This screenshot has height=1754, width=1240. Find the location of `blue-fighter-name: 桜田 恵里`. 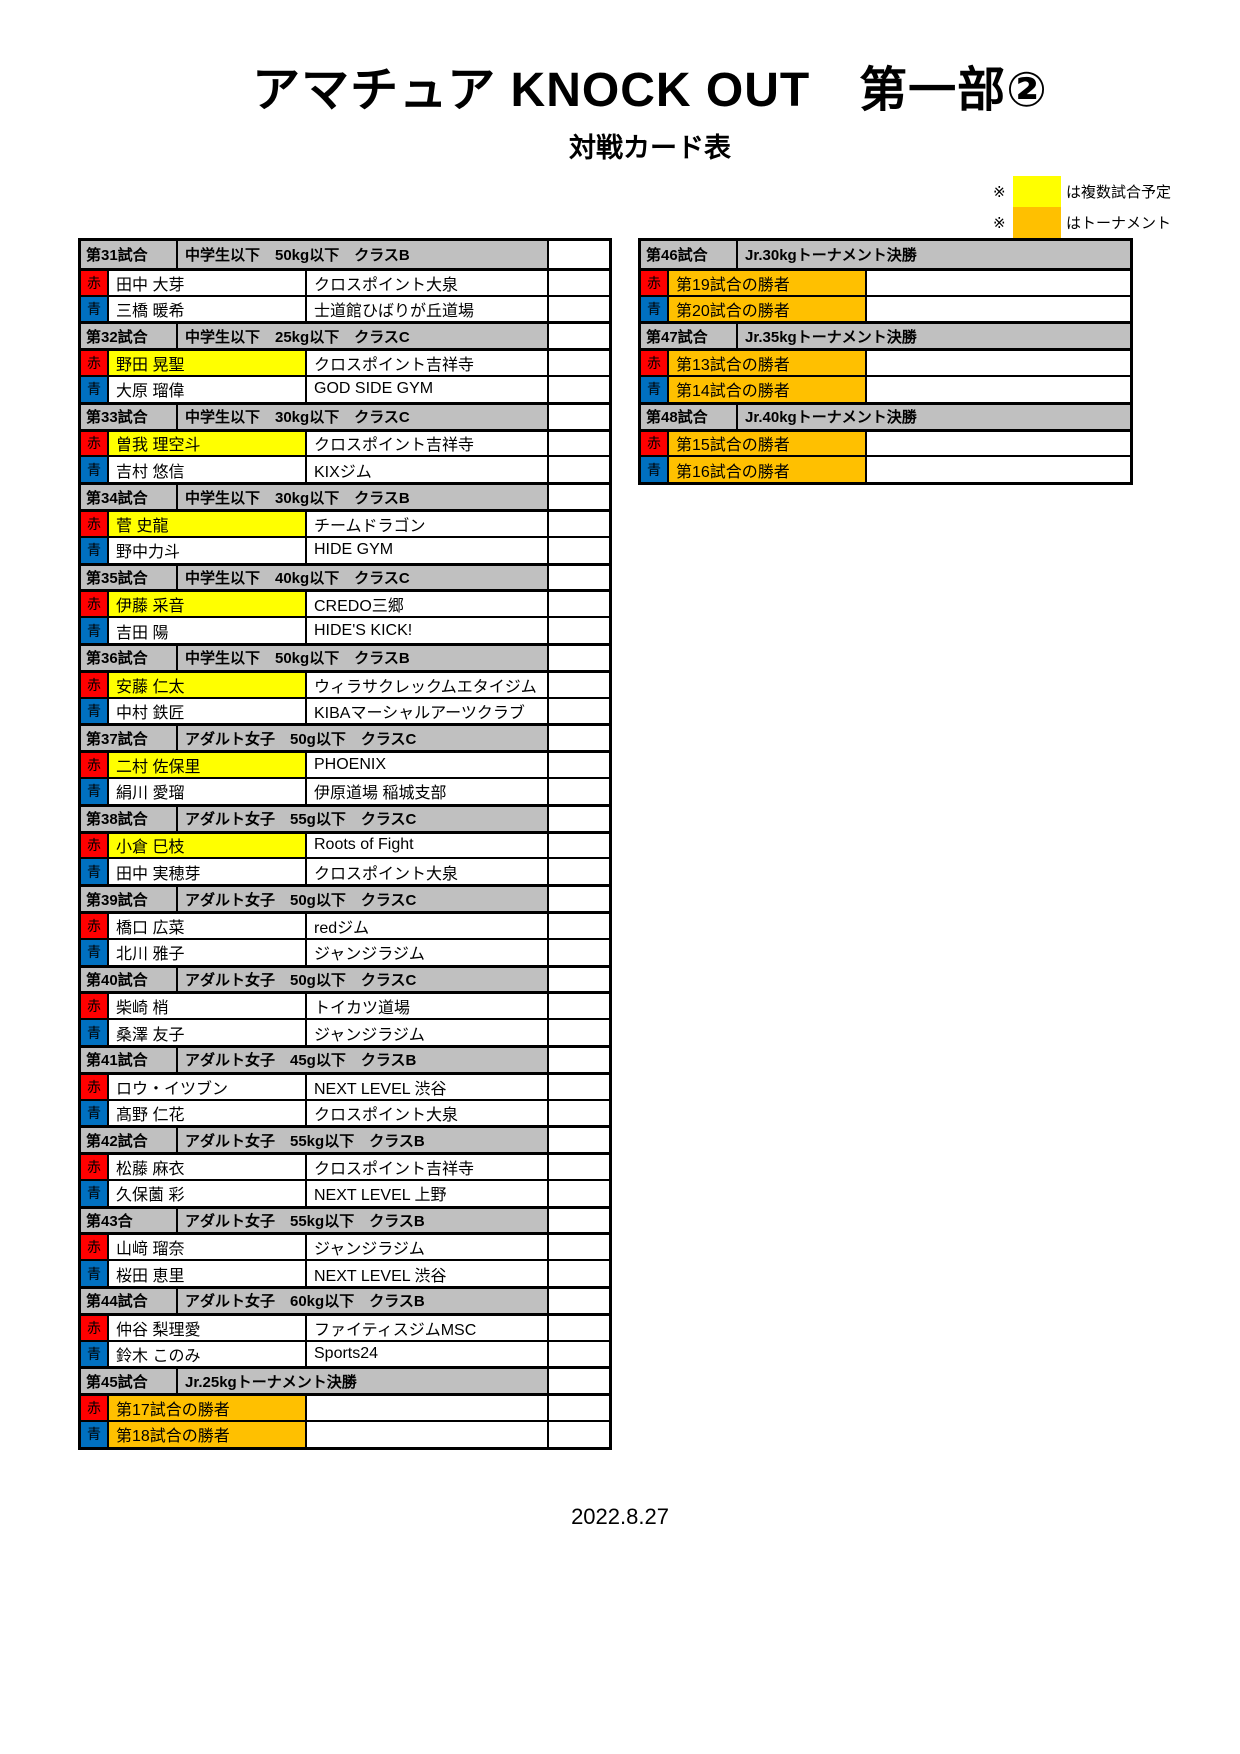

blue-fighter-name: 桜田 恵里 is located at coordinates (206, 1274).